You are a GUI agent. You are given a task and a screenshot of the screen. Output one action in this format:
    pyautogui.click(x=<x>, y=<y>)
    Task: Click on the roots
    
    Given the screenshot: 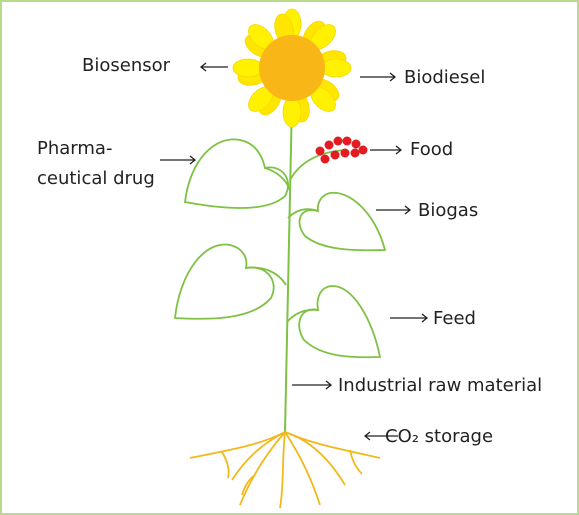 What is the action you would take?
    pyautogui.click(x=285, y=470)
    